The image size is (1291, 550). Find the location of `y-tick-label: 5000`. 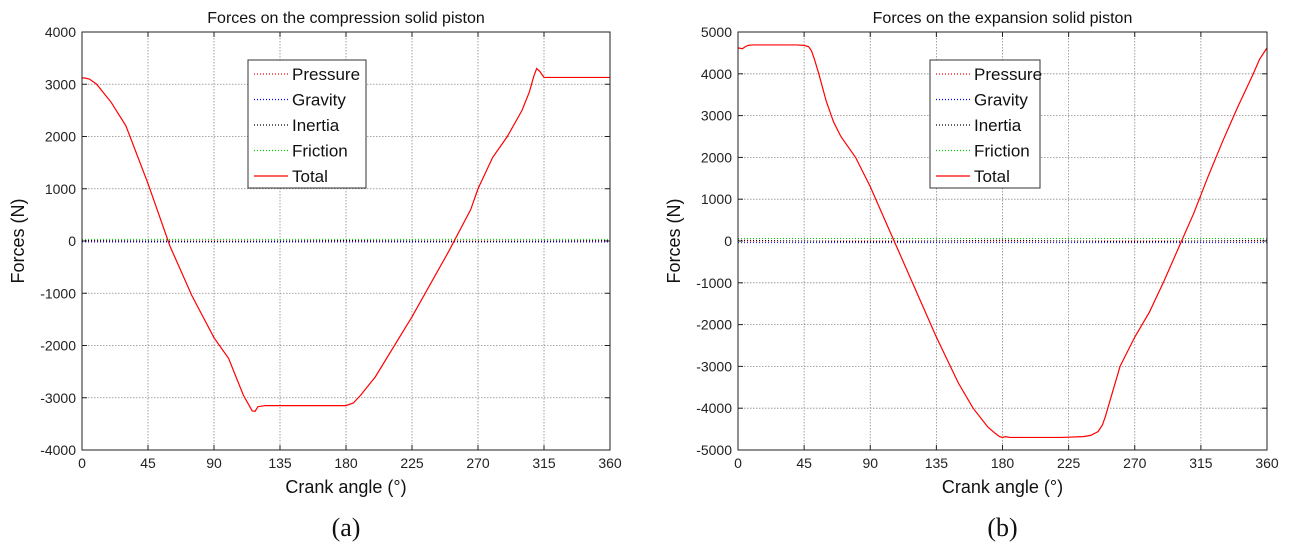

y-tick-label: 5000 is located at coordinates (716, 32).